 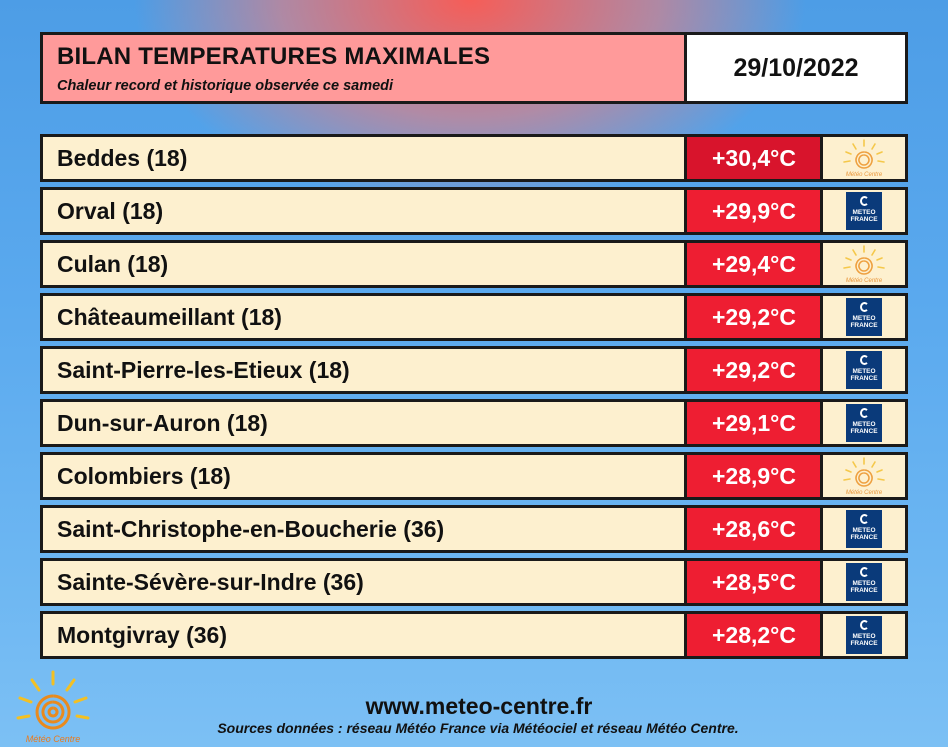 What do you see at coordinates (251, 529) in the screenshot?
I see `station-name: Saint-Christophe-en-Boucherie (36)` at bounding box center [251, 529].